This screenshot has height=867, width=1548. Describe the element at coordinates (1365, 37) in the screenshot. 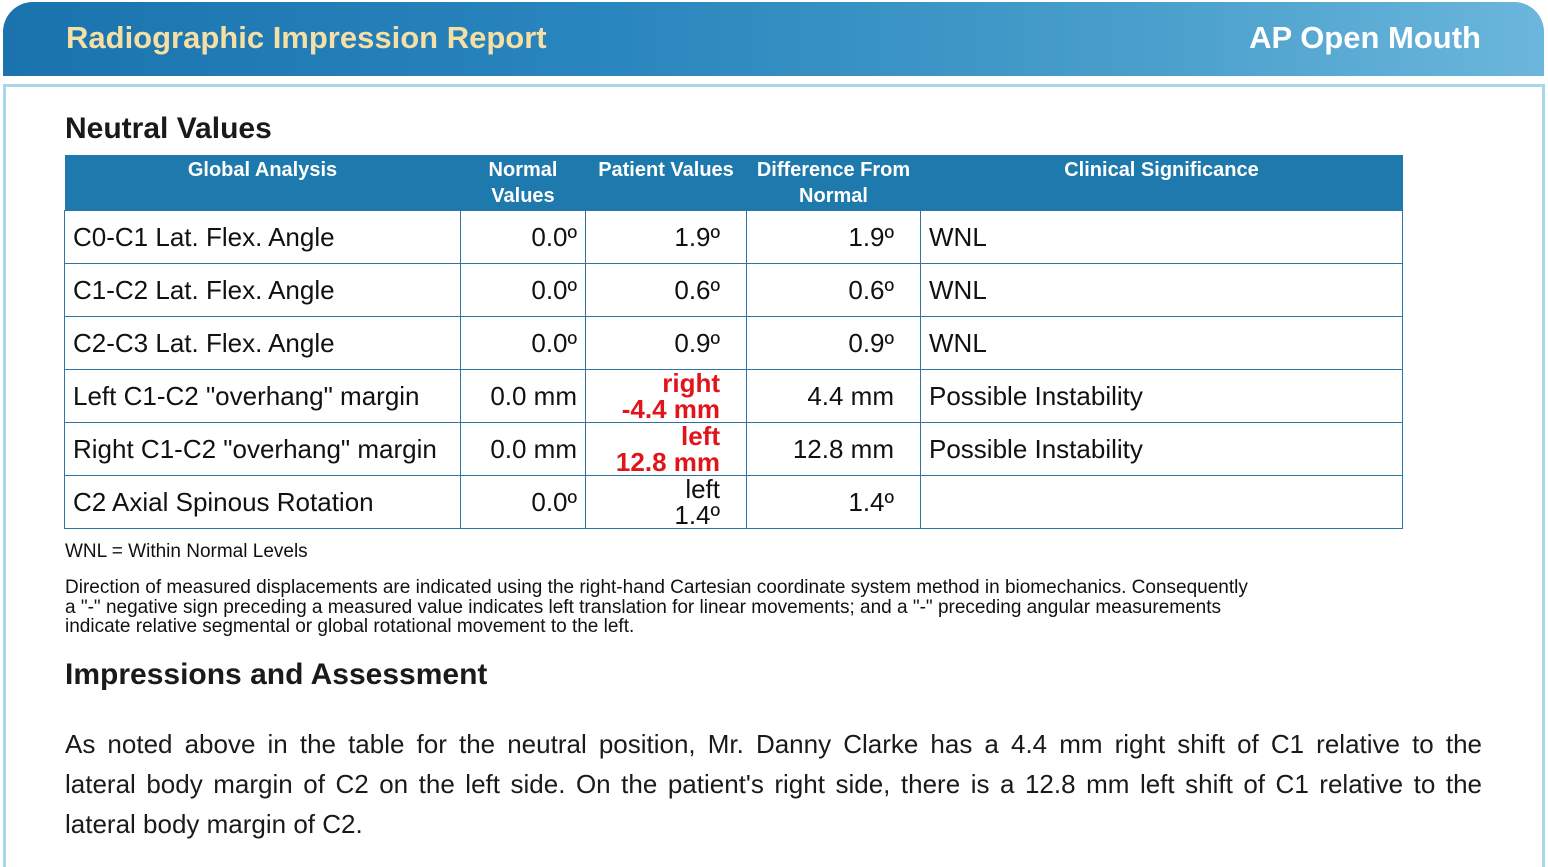

I see `view-name: AP Open Mouth` at that location.